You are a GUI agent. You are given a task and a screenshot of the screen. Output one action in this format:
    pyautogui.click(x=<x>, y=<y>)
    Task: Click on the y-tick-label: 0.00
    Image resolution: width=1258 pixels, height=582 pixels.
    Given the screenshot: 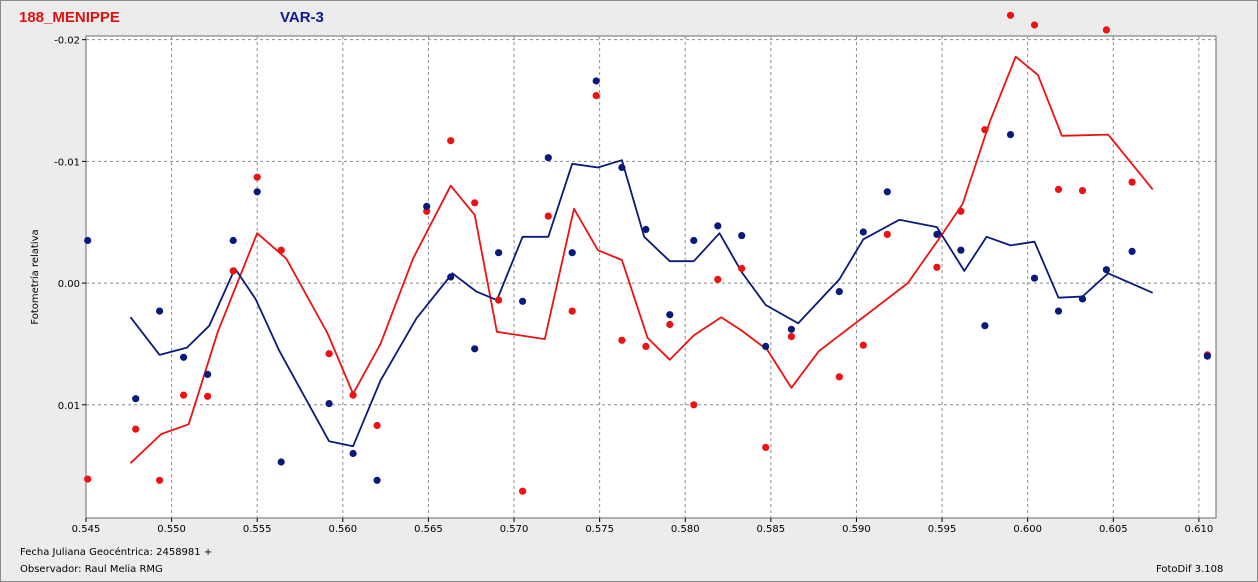 What is the action you would take?
    pyautogui.click(x=69, y=284)
    